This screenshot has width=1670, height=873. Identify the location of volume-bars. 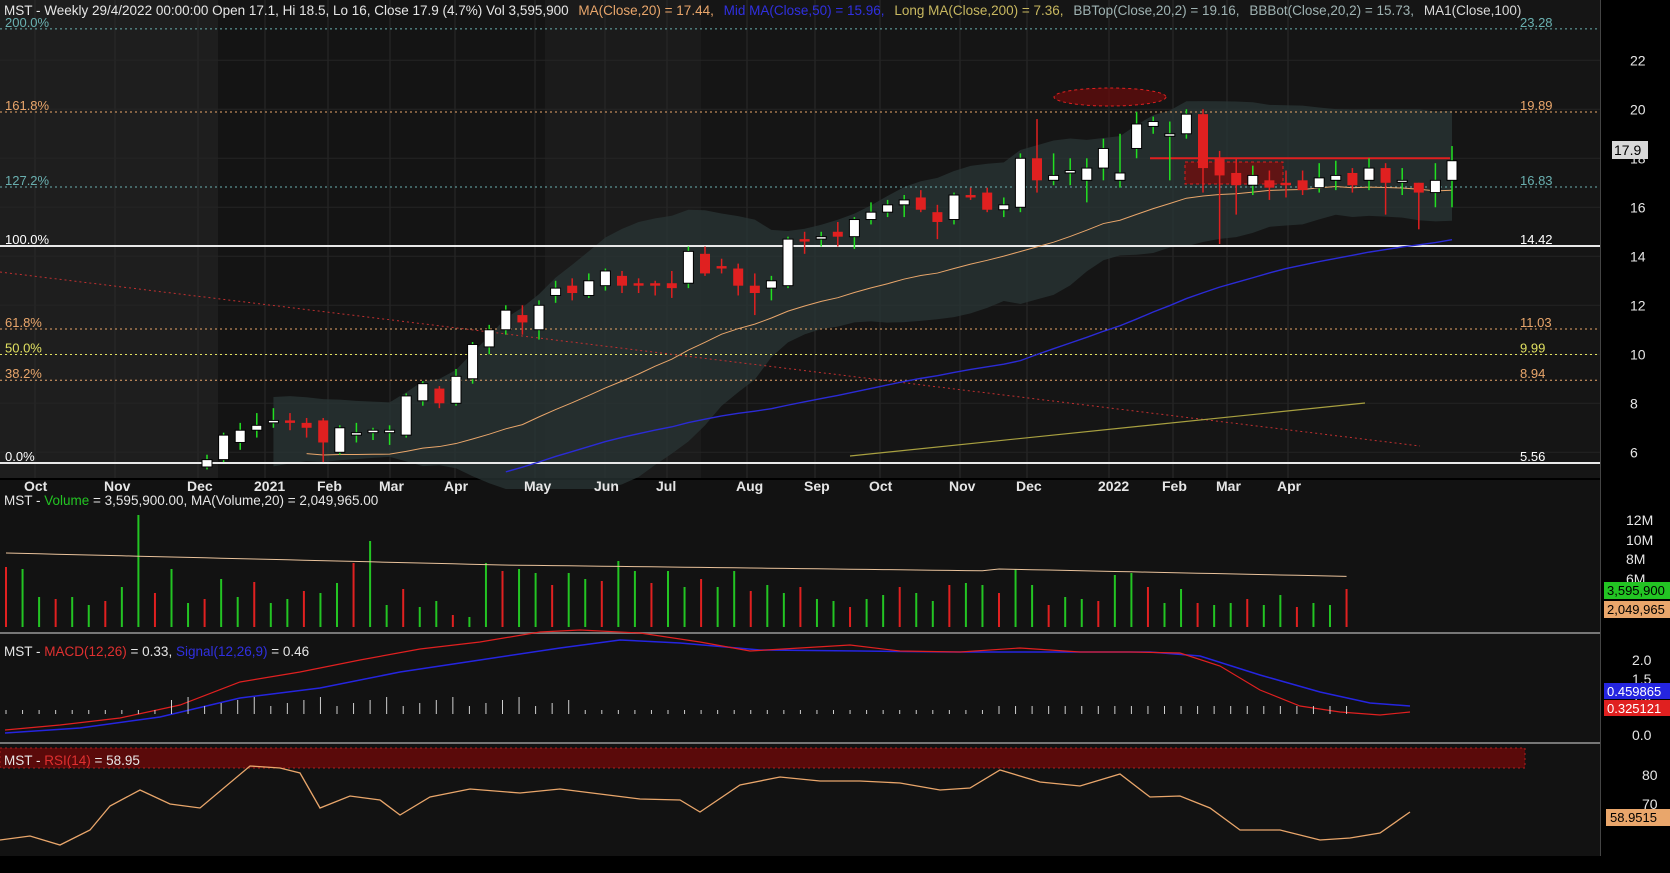
(676, 571).